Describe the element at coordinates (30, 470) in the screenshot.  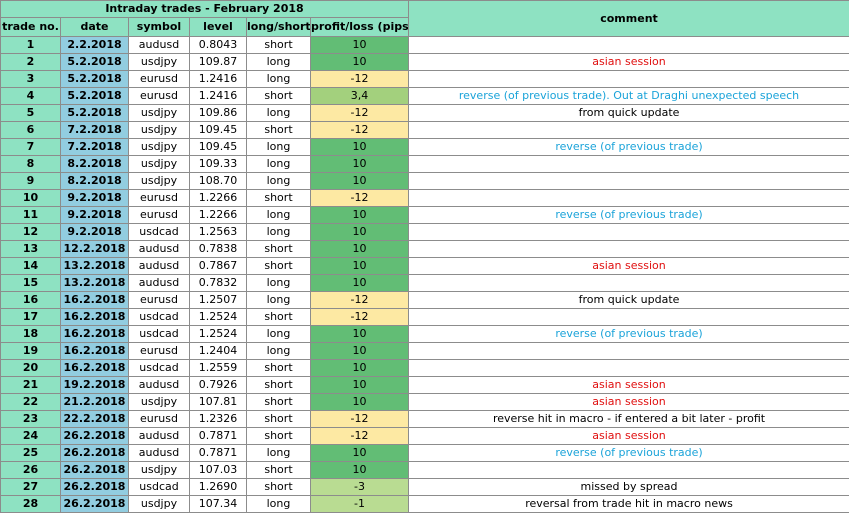
I see `cell-trade-no: 26` at that location.